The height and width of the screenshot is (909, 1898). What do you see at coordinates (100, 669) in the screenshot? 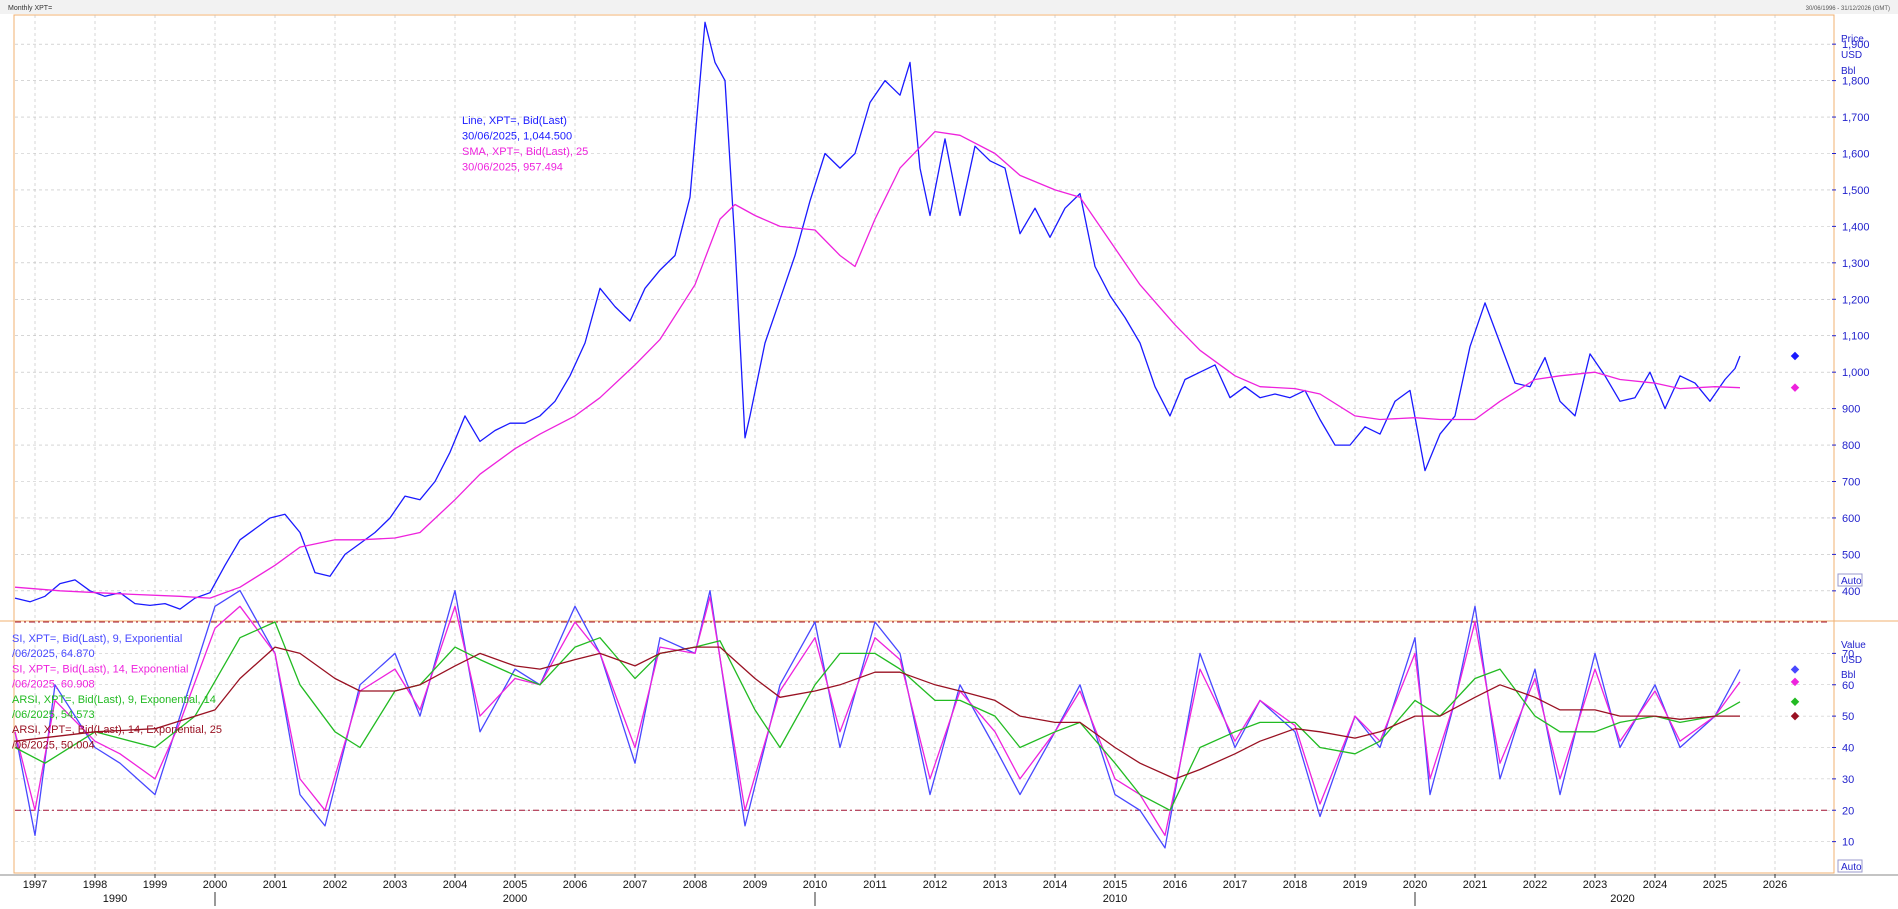
I see `legend-rsi-line: SI, XPT=, Bid(Last), 14, Exponential` at bounding box center [100, 669].